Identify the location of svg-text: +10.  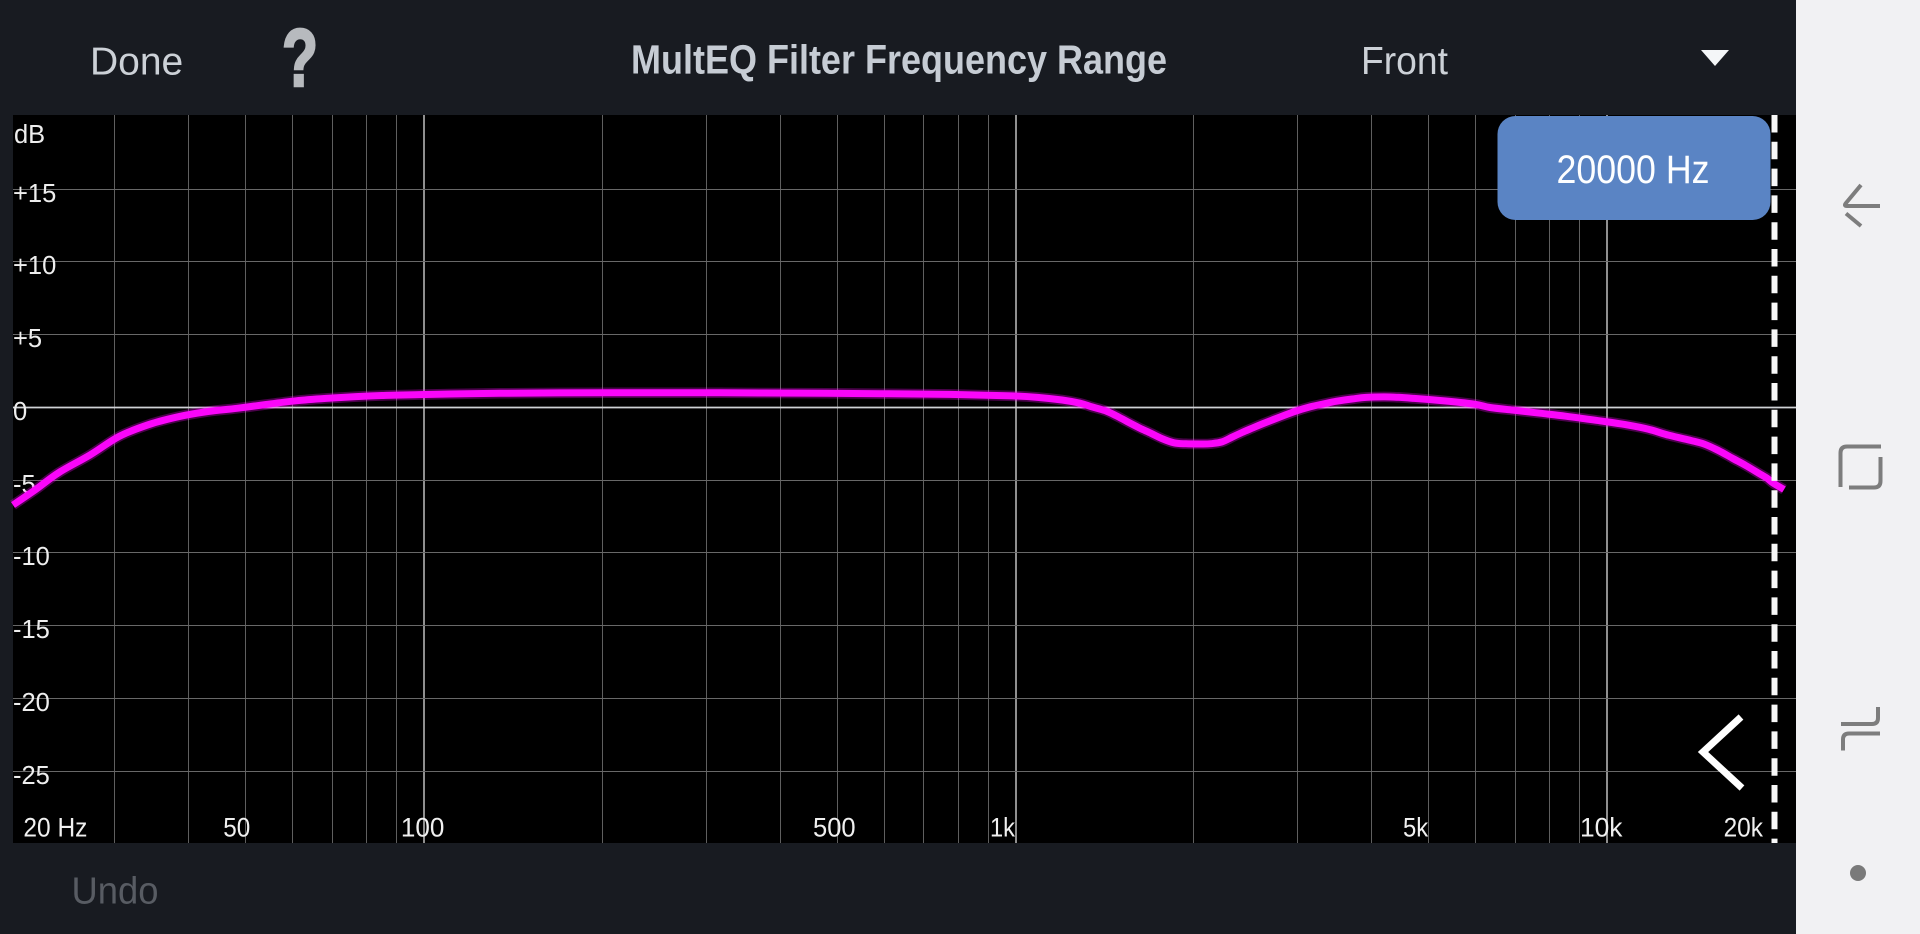
(34, 266).